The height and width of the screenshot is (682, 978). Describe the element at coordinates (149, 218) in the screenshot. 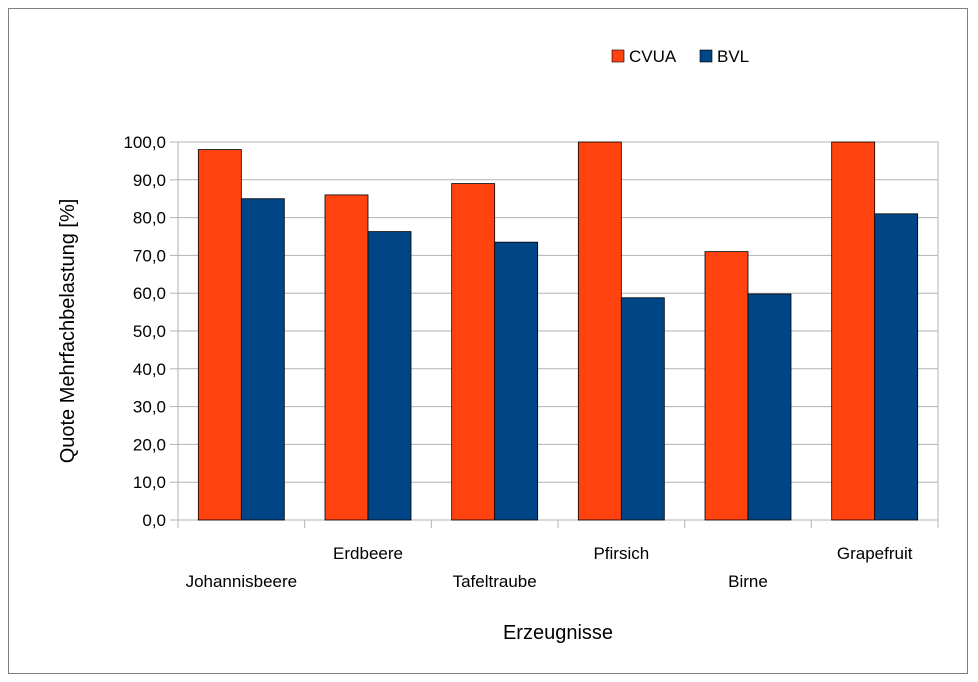

I see `y-tick-label: 80,0` at that location.